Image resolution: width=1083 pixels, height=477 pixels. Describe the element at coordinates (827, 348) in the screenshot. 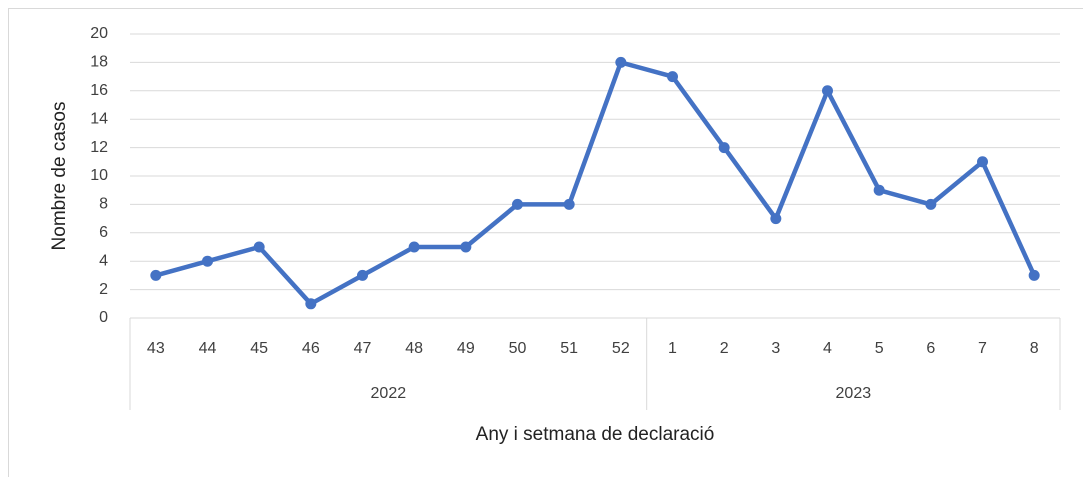

I see `x-tick-label: 4` at that location.